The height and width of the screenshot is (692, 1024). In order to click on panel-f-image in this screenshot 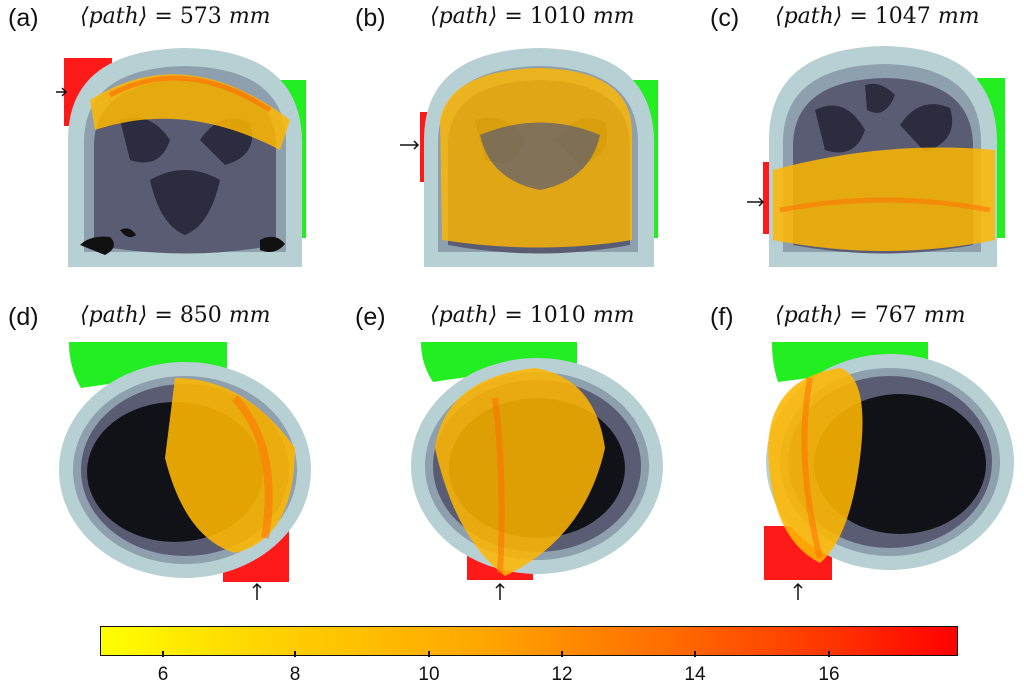, I will do `click(889, 471)`.